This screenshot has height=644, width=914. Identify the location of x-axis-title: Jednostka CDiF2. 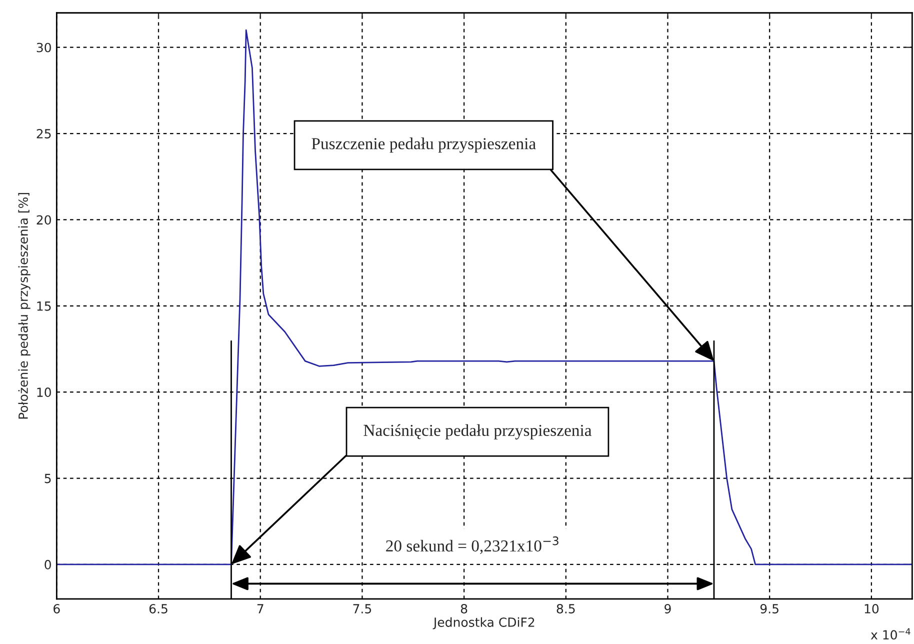
(483, 623).